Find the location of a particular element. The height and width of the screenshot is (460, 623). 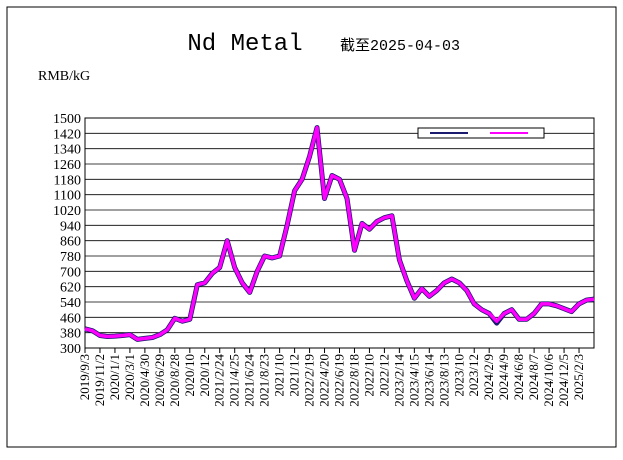

x-tick-label: 2021/12 is located at coordinates (294, 375).